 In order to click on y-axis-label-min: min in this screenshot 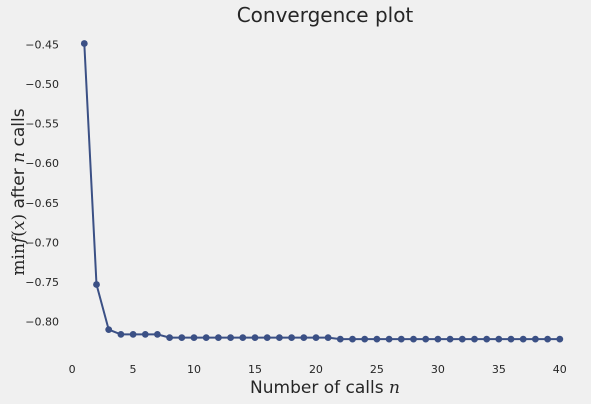, I will do `click(19, 259)`.